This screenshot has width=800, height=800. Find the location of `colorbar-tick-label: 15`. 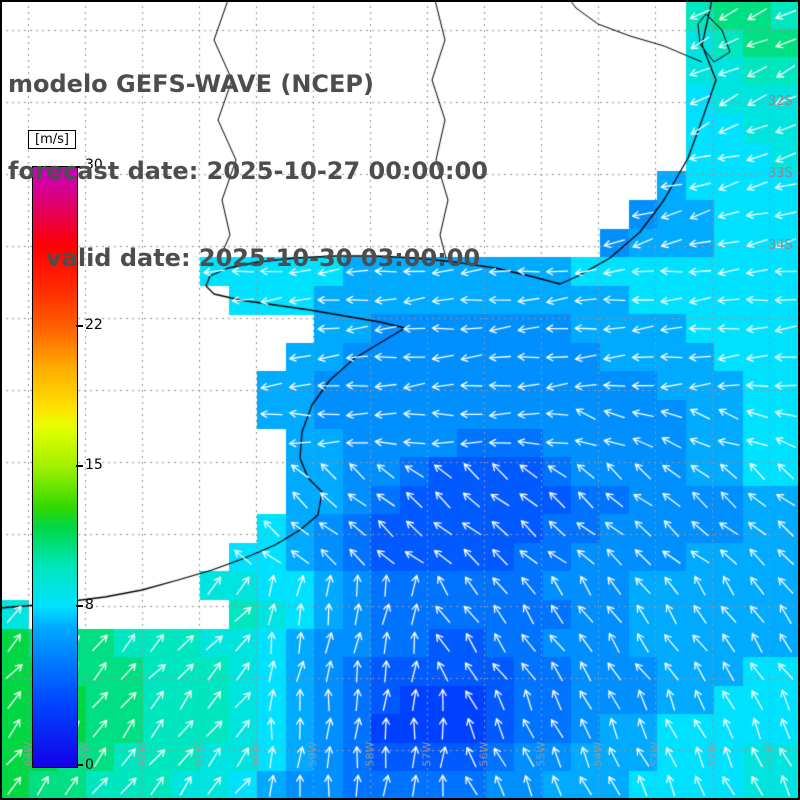

colorbar-tick-label: 15 is located at coordinates (94, 465).